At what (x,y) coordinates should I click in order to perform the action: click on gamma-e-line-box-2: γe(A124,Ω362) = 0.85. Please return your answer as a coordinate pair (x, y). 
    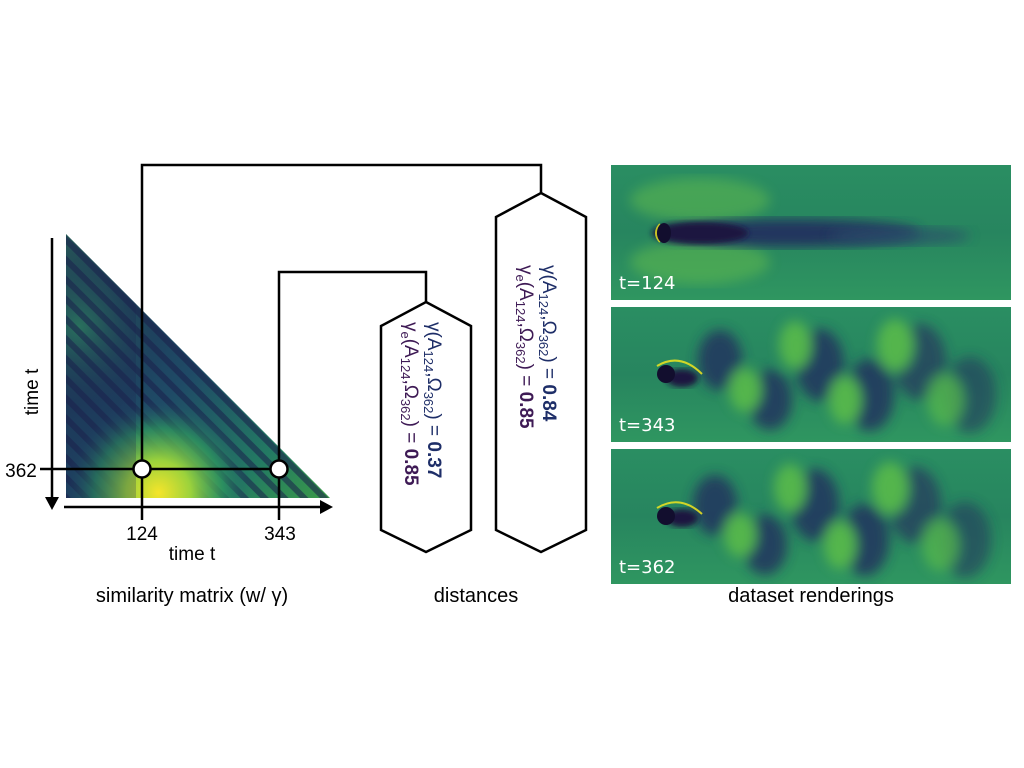
    Looking at the image, I should click on (524, 347).